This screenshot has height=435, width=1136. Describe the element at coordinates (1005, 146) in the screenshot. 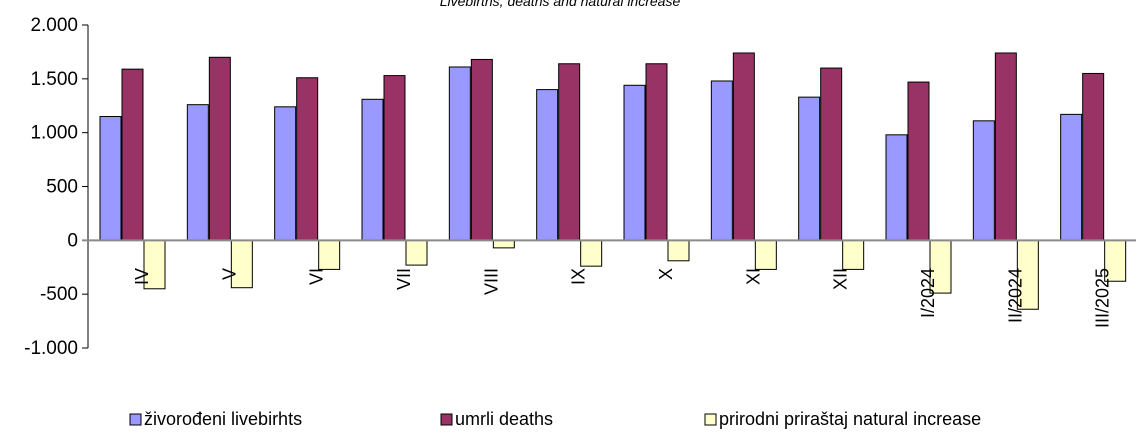

I see `bar-2-ii-2024` at that location.